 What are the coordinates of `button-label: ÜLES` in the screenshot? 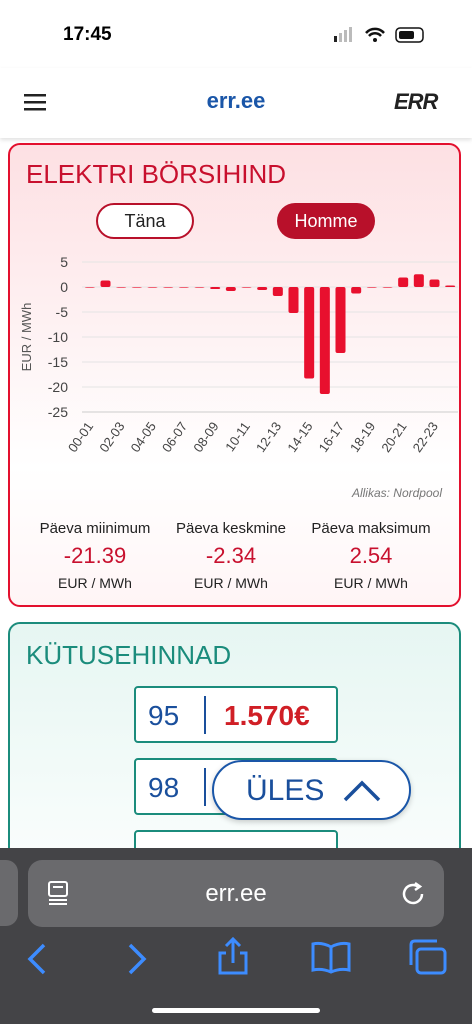 It's located at (285, 790).